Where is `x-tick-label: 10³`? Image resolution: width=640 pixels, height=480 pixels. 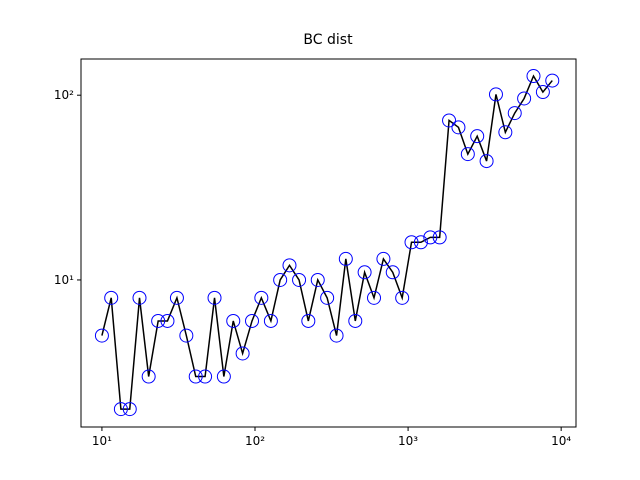
x-tick-label: 10³ is located at coordinates (408, 441).